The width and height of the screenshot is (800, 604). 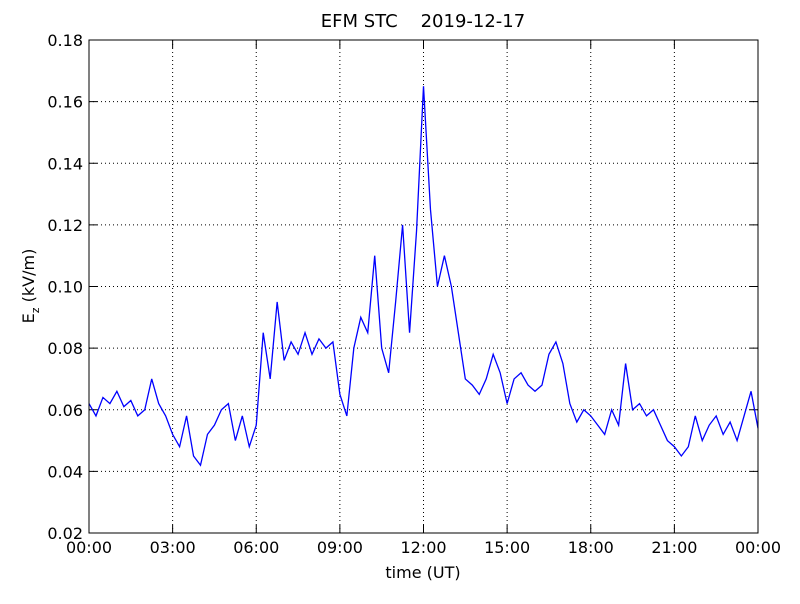 I want to click on x-tick-label: 12:00, so click(x=423, y=547).